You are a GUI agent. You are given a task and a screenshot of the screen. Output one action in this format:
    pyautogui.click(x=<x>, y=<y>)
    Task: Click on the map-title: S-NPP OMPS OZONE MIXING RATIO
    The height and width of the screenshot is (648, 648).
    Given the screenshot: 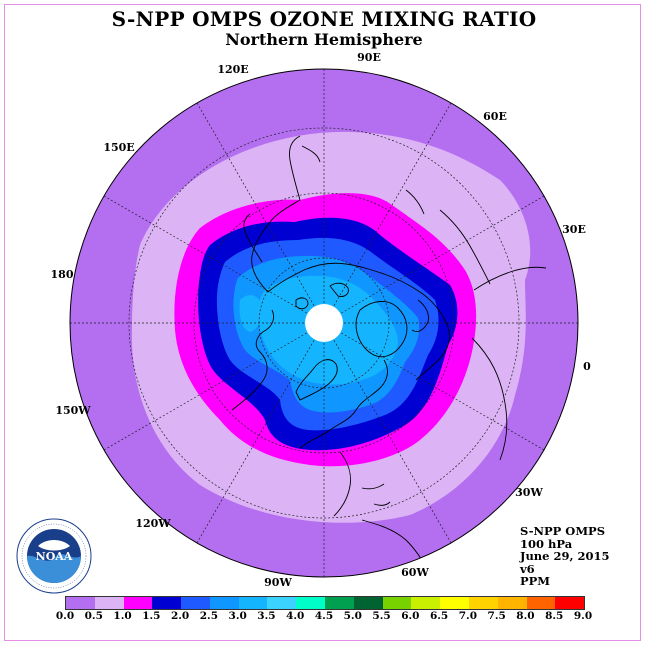 What is the action you would take?
    pyautogui.click(x=324, y=19)
    